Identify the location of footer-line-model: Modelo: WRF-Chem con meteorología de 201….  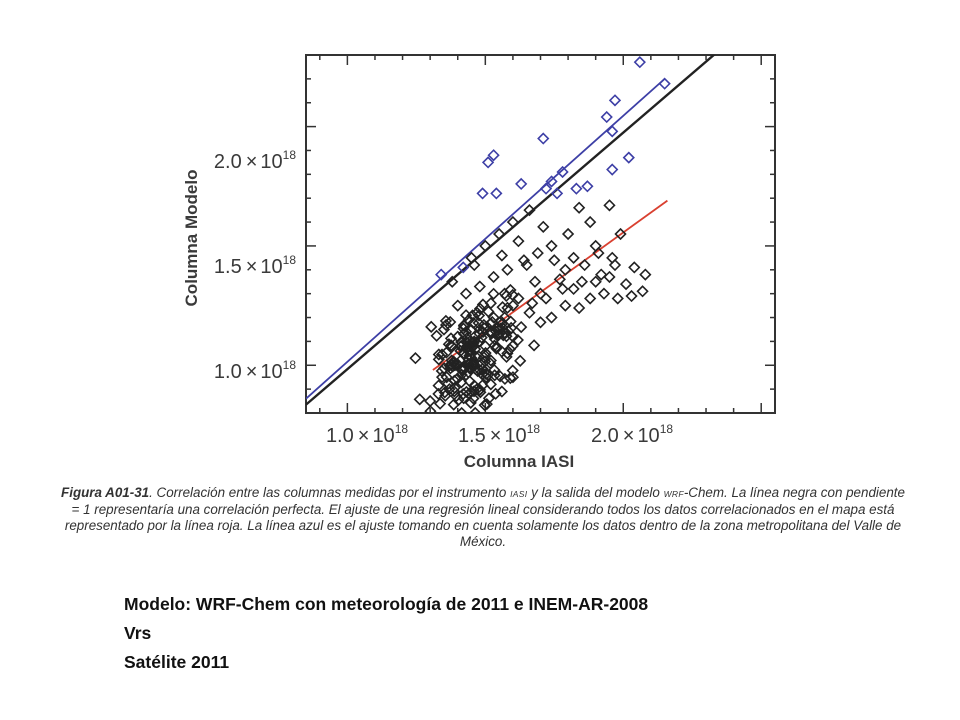
(386, 604).